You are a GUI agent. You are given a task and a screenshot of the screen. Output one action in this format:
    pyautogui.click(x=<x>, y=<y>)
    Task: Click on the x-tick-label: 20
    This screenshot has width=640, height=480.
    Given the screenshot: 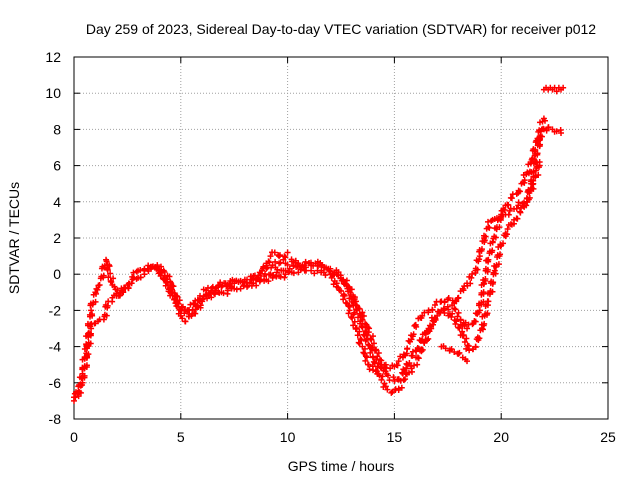 What is the action you would take?
    pyautogui.click(x=501, y=437)
    